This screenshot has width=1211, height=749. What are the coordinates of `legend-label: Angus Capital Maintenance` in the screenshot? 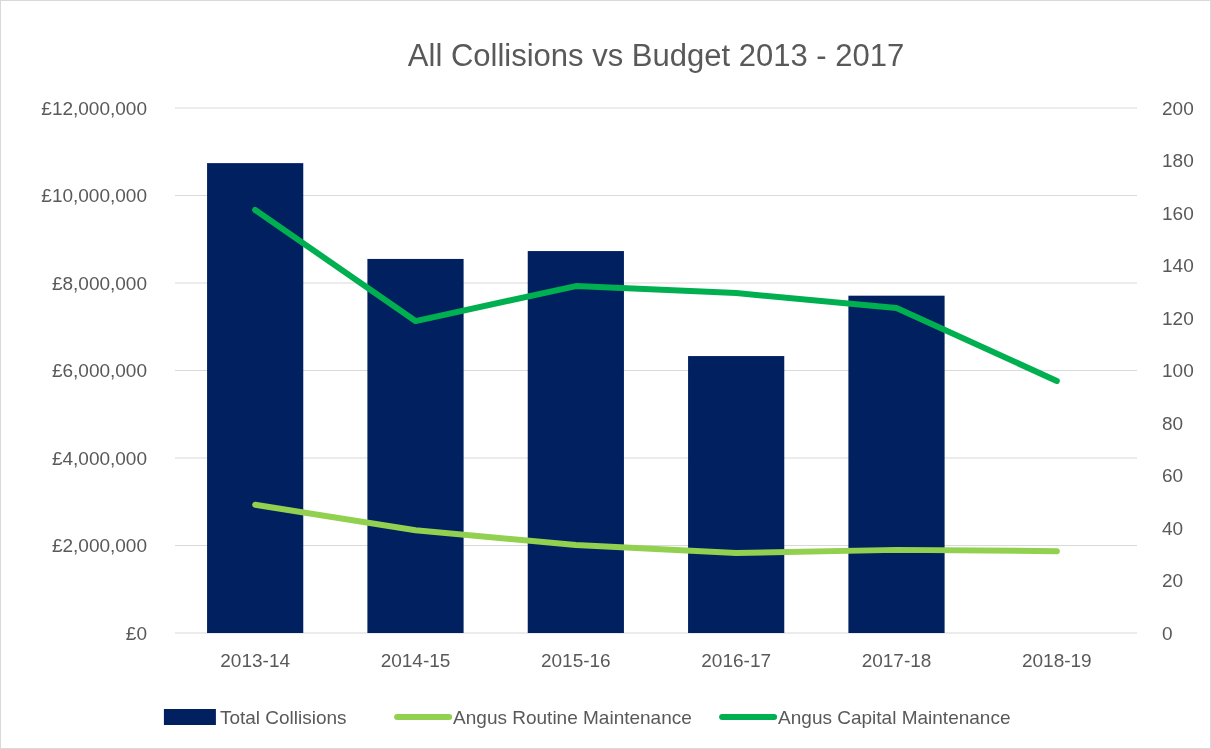 It's located at (894, 717).